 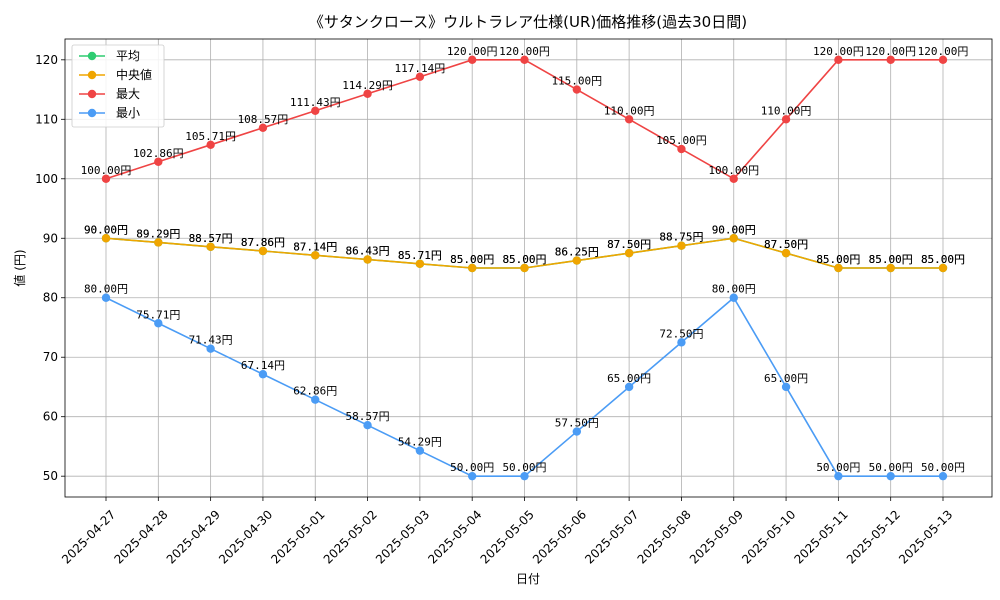 I want to click on data-label: 65.00円, so click(x=786, y=378).